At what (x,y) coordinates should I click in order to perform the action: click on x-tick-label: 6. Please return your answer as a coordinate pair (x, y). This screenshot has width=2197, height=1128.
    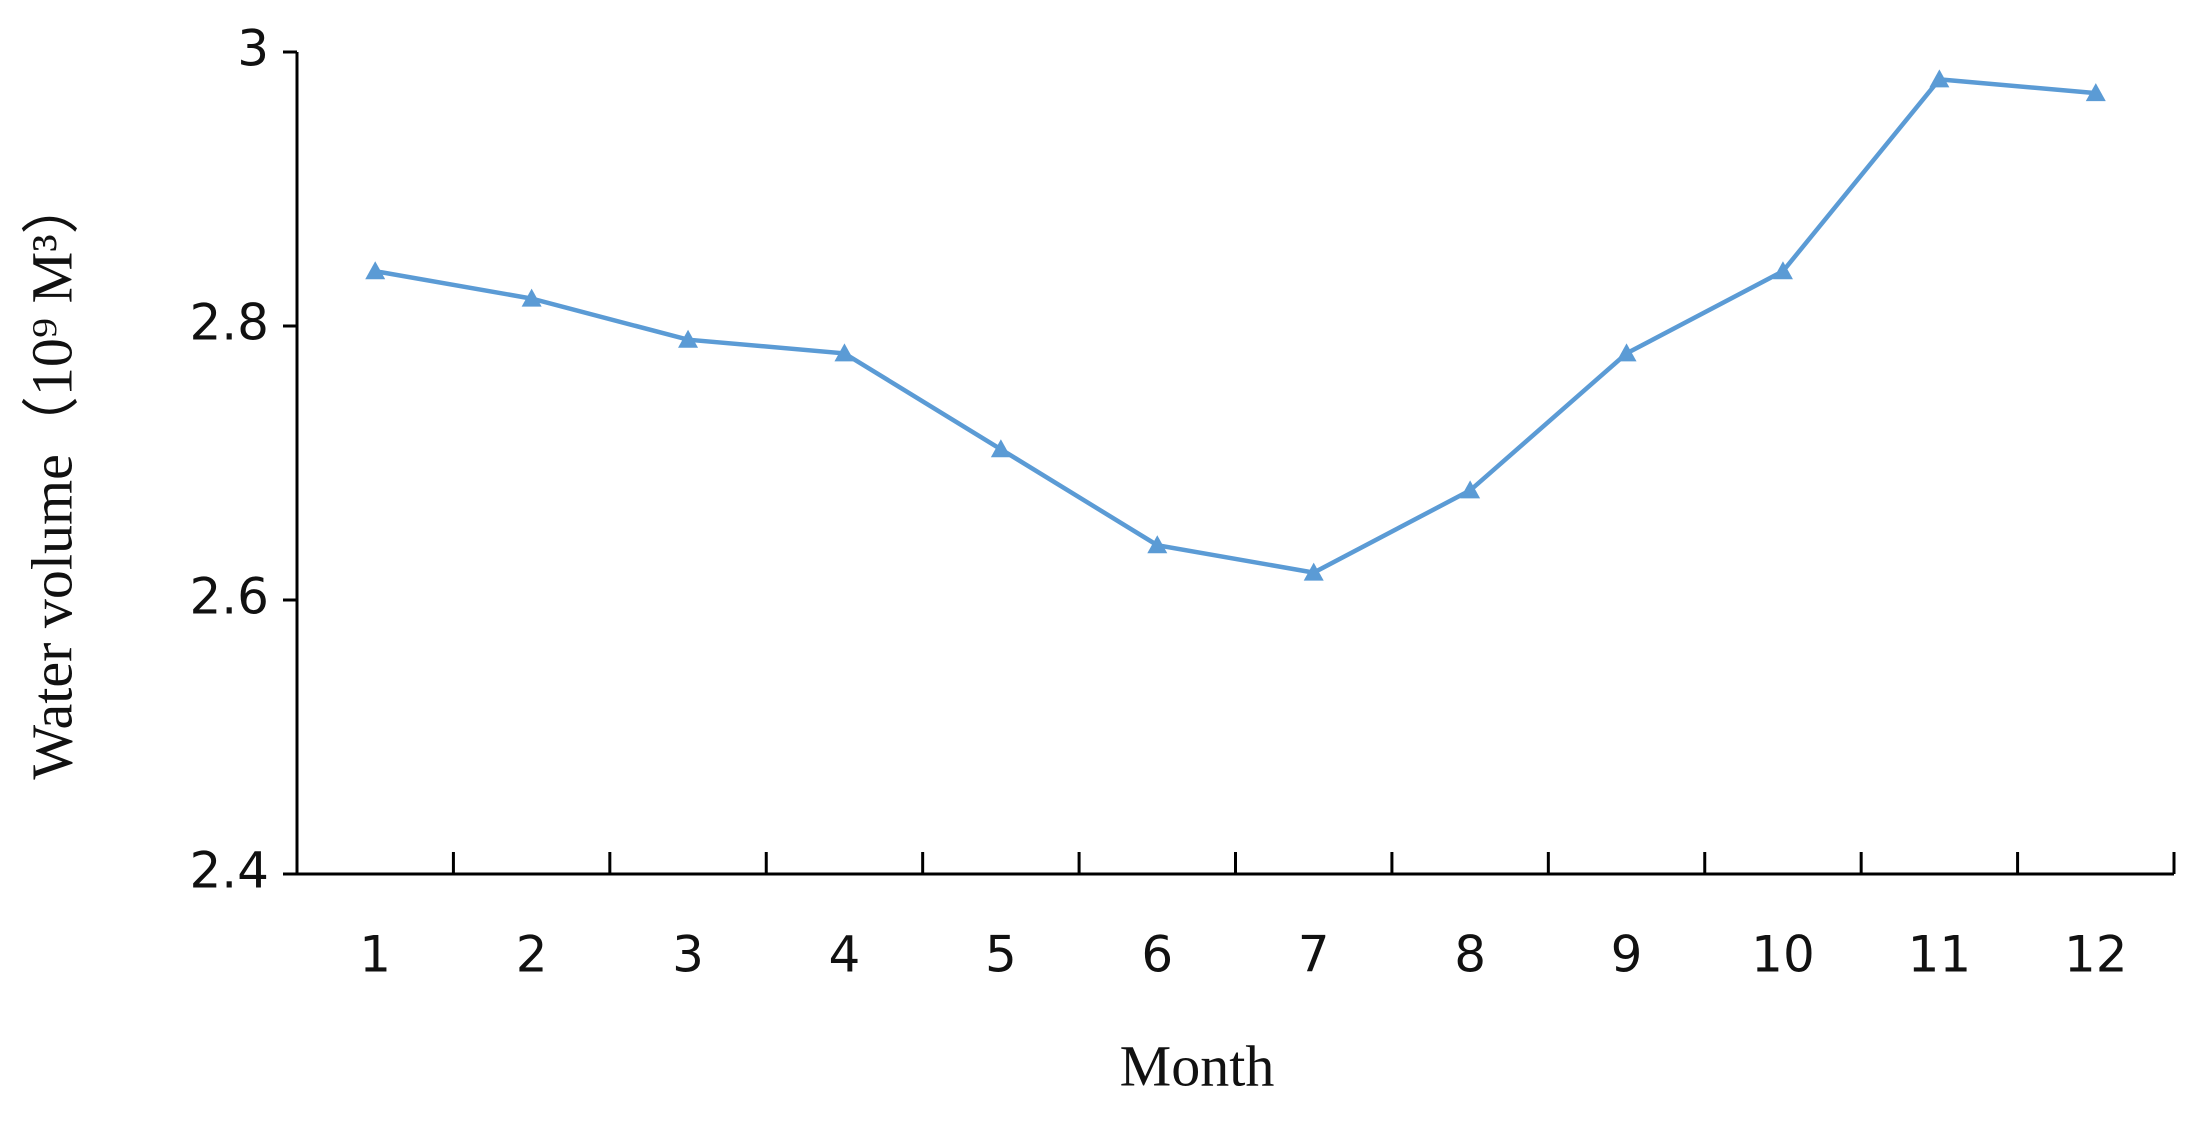
    Looking at the image, I should click on (1157, 955).